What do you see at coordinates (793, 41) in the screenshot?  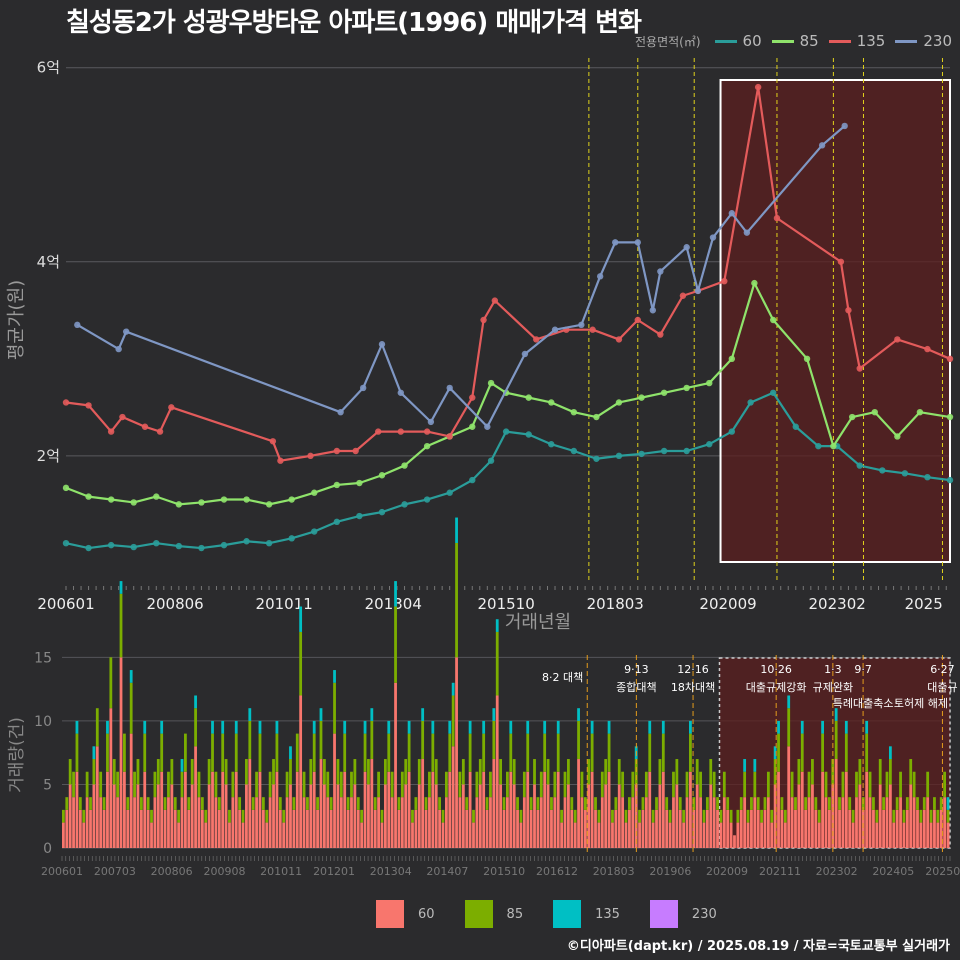 I see `top-legend: 전용면적(㎡) 60 85 135 230` at bounding box center [793, 41].